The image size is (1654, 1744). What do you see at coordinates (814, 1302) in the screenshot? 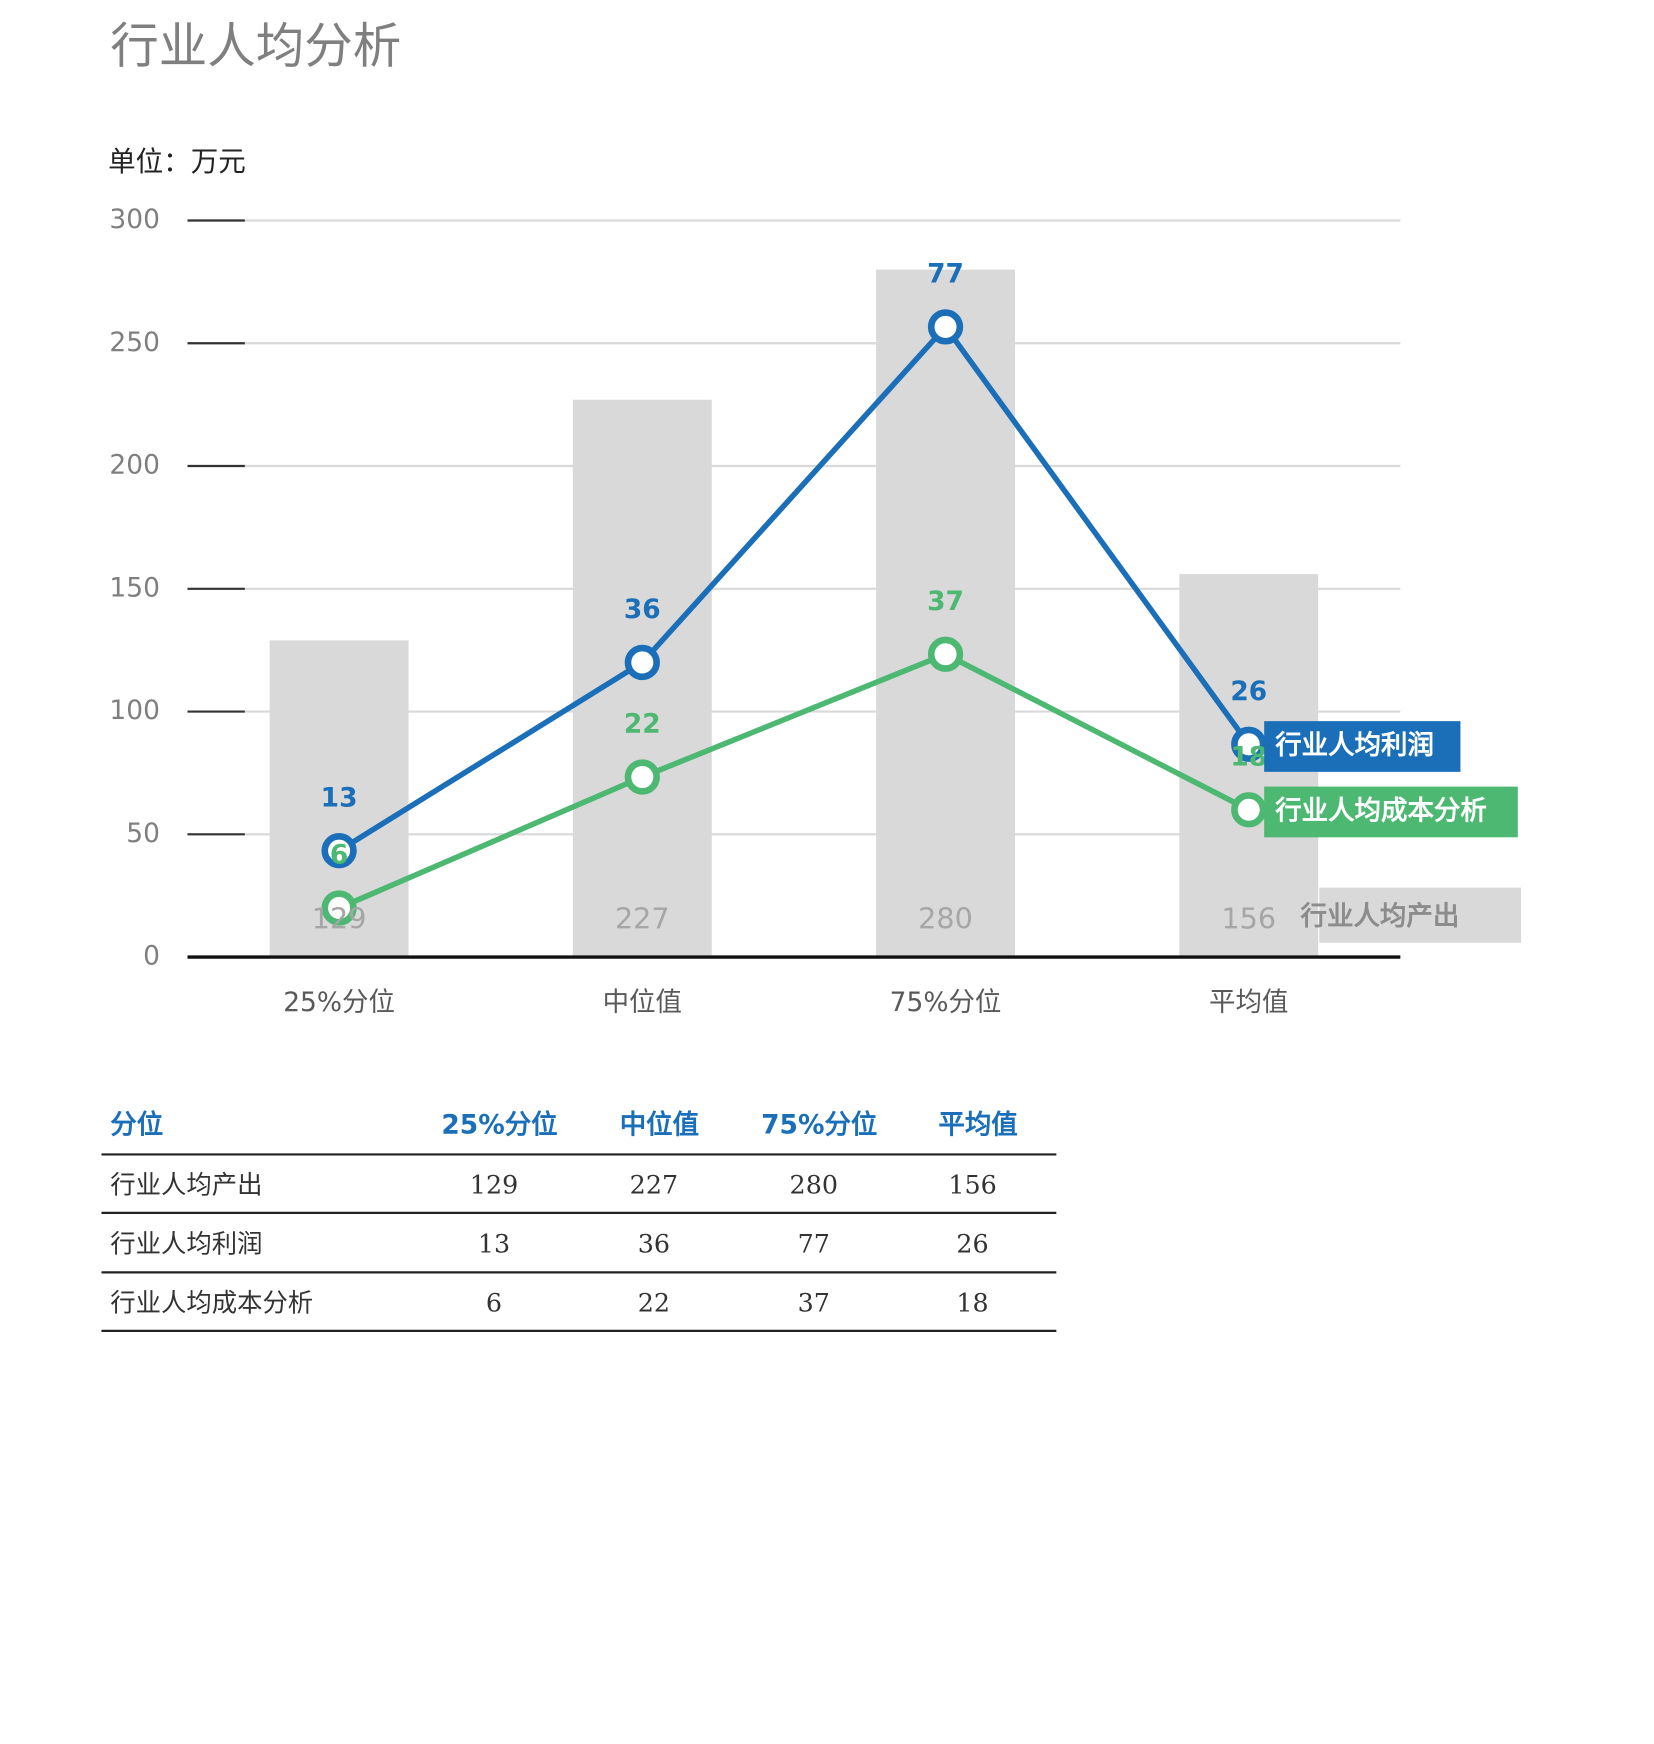
I see `table-cell: 37` at bounding box center [814, 1302].